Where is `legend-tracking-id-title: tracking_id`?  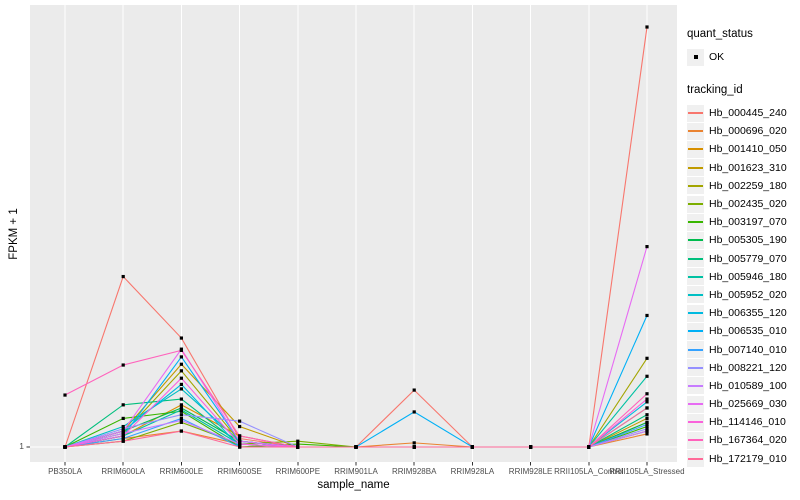
legend-tracking-id-title: tracking_id is located at coordinates (715, 90).